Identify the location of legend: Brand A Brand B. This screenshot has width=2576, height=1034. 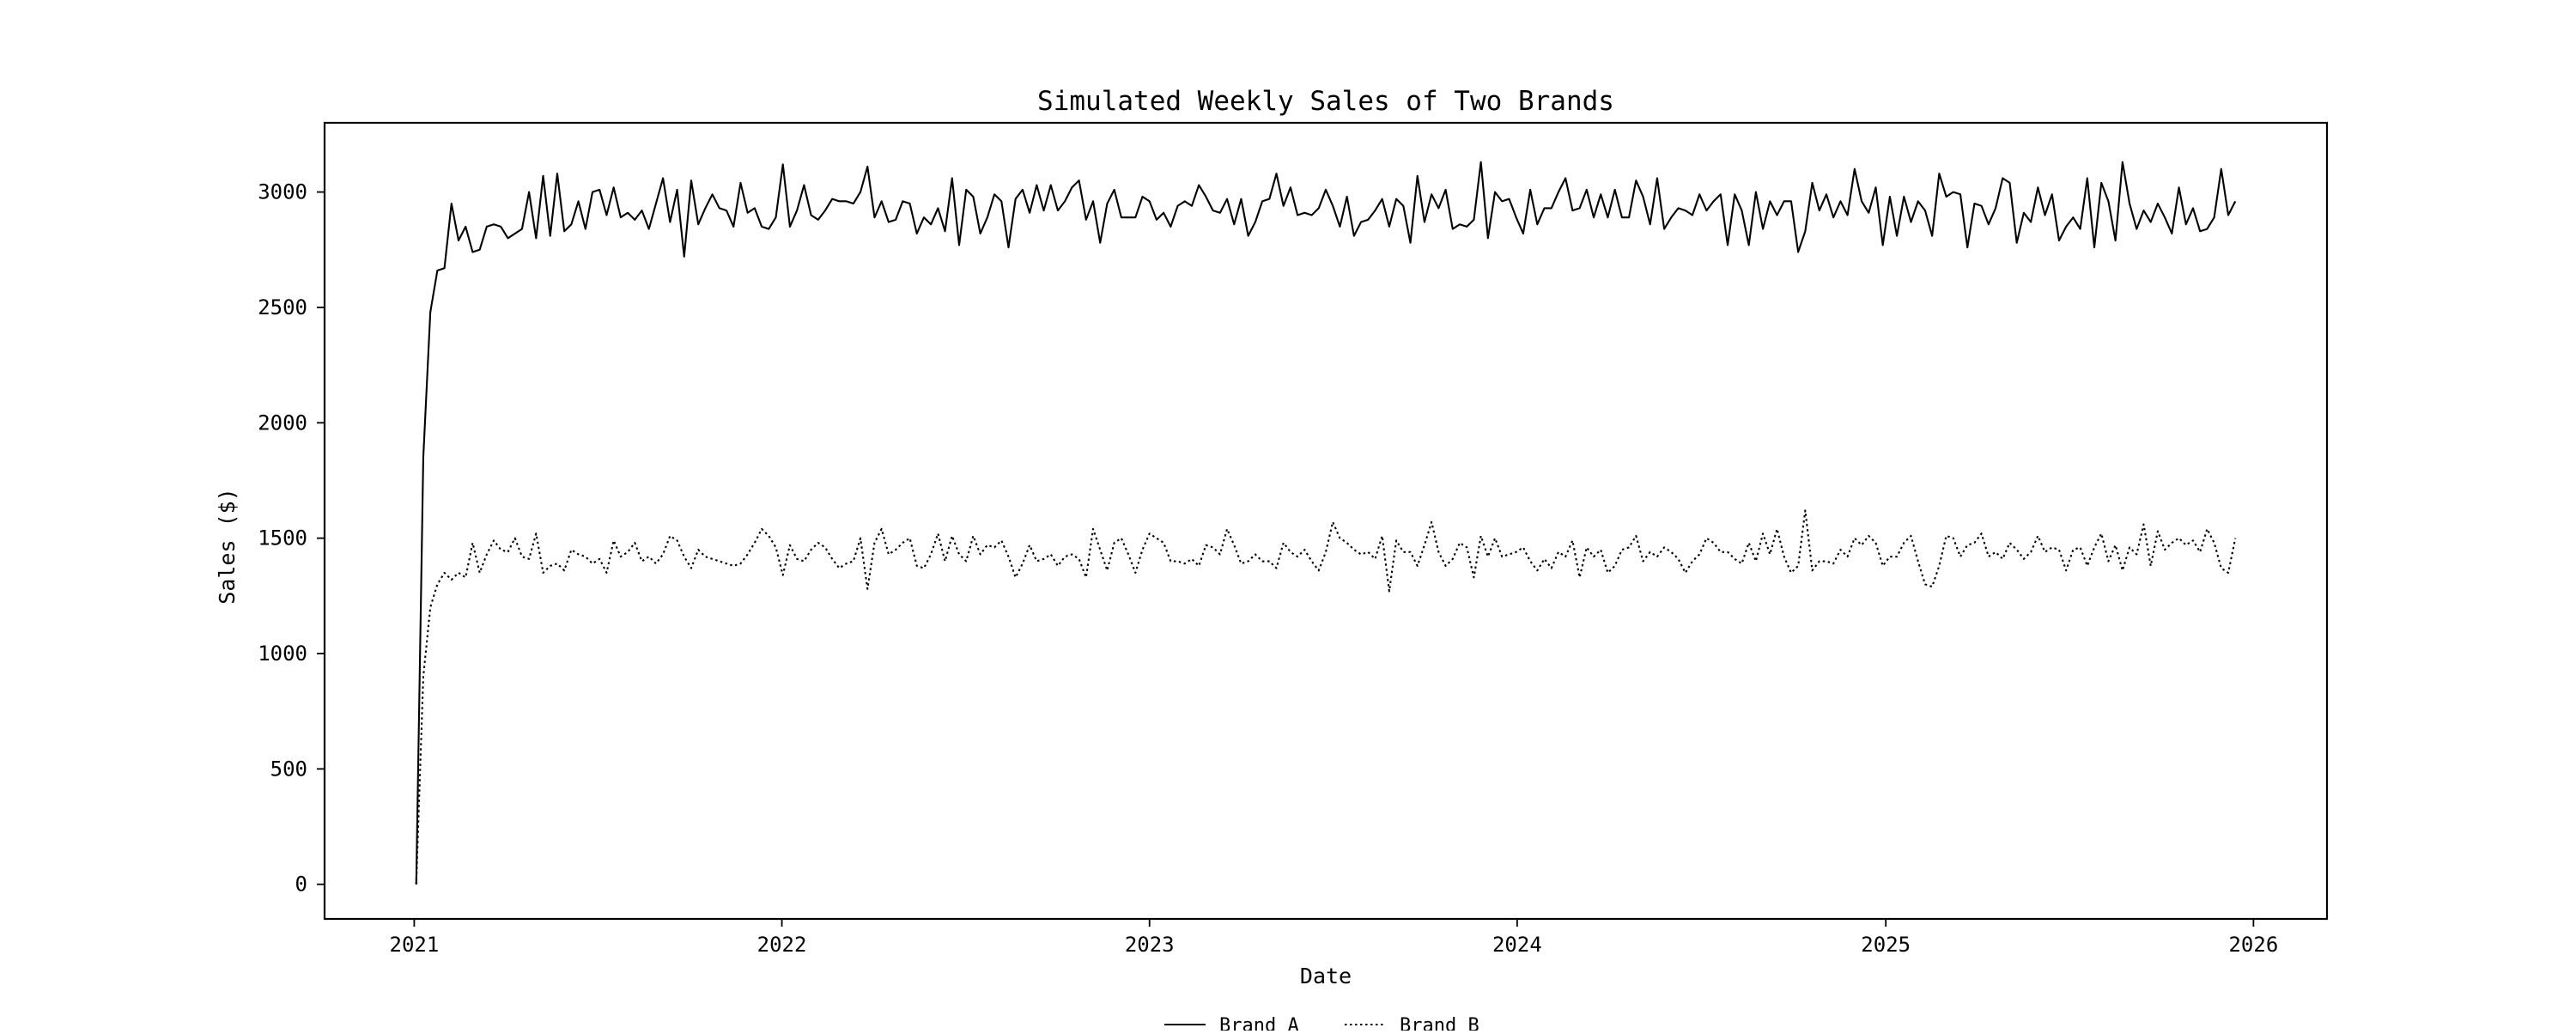
(1321, 1024).